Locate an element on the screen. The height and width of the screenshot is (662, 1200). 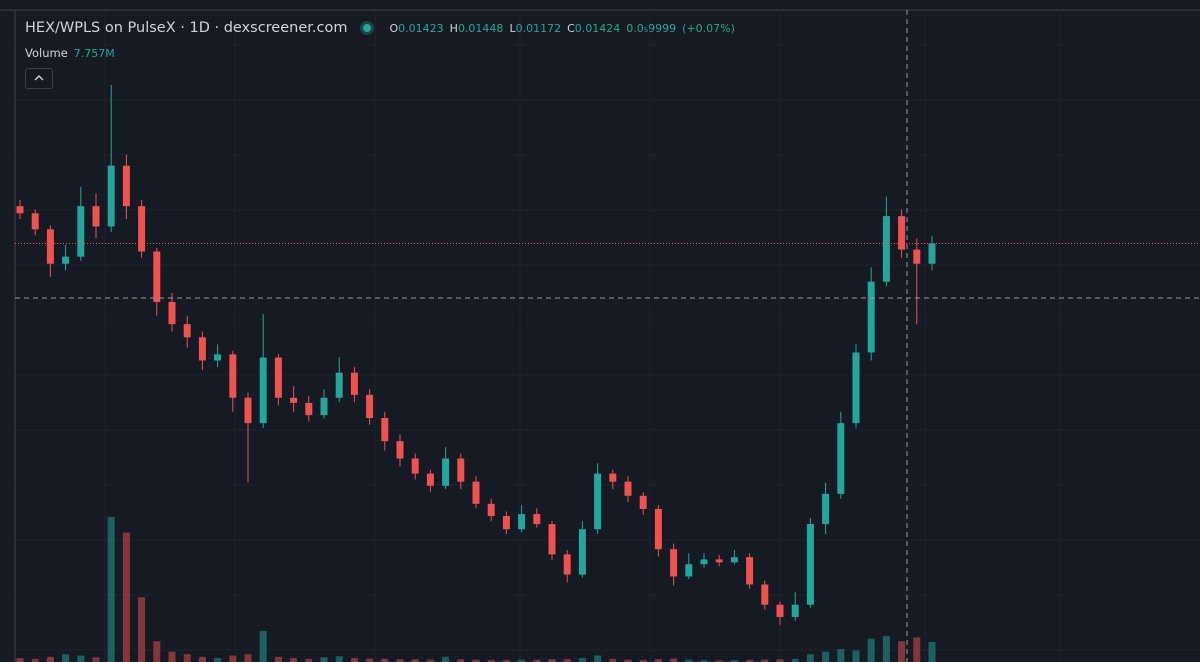
chevron is located at coordinates (39, 78).